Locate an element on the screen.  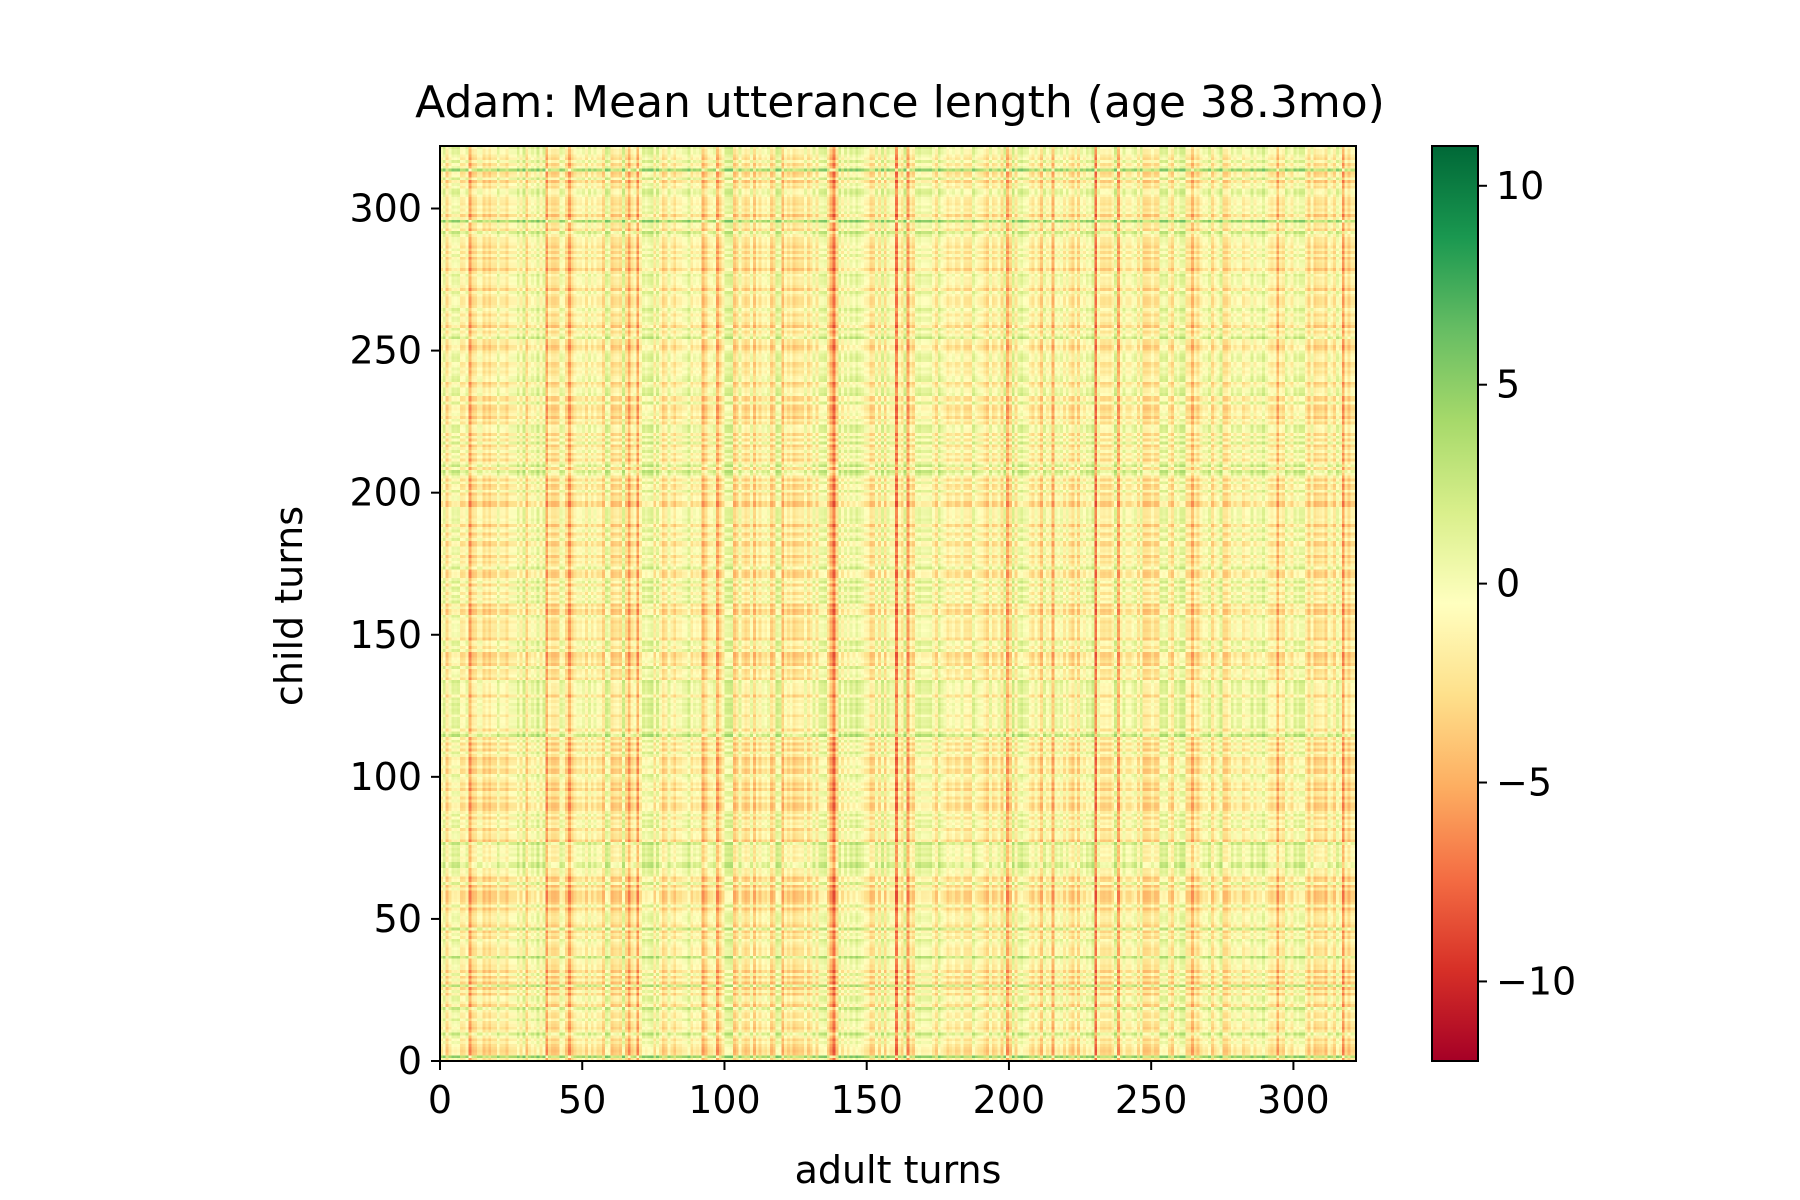
y-tick-label: 300 is located at coordinates (385, 209).